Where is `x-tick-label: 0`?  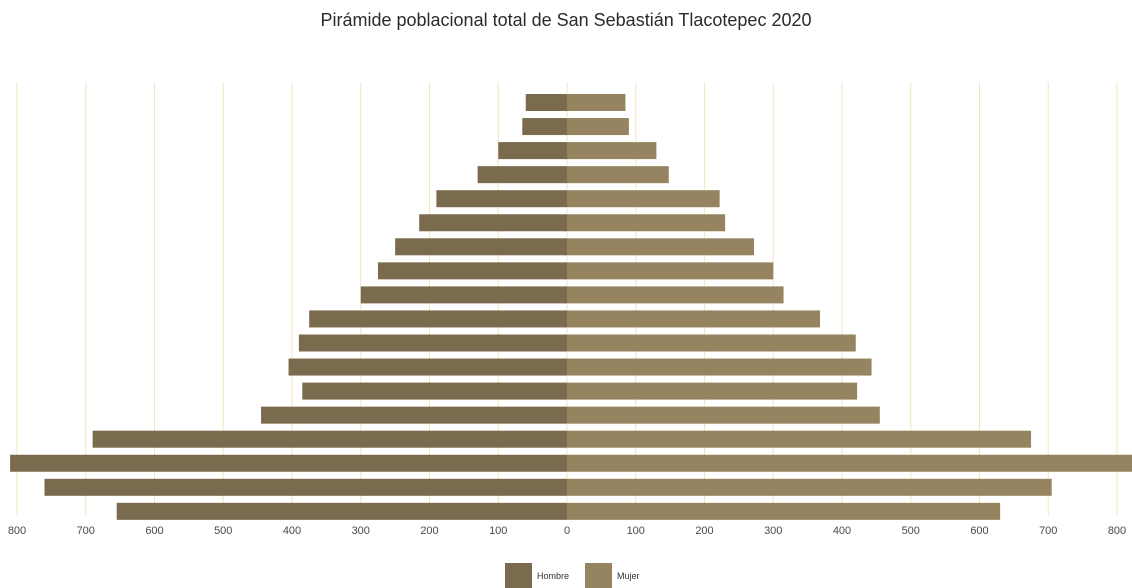
x-tick-label: 0 is located at coordinates (567, 531).